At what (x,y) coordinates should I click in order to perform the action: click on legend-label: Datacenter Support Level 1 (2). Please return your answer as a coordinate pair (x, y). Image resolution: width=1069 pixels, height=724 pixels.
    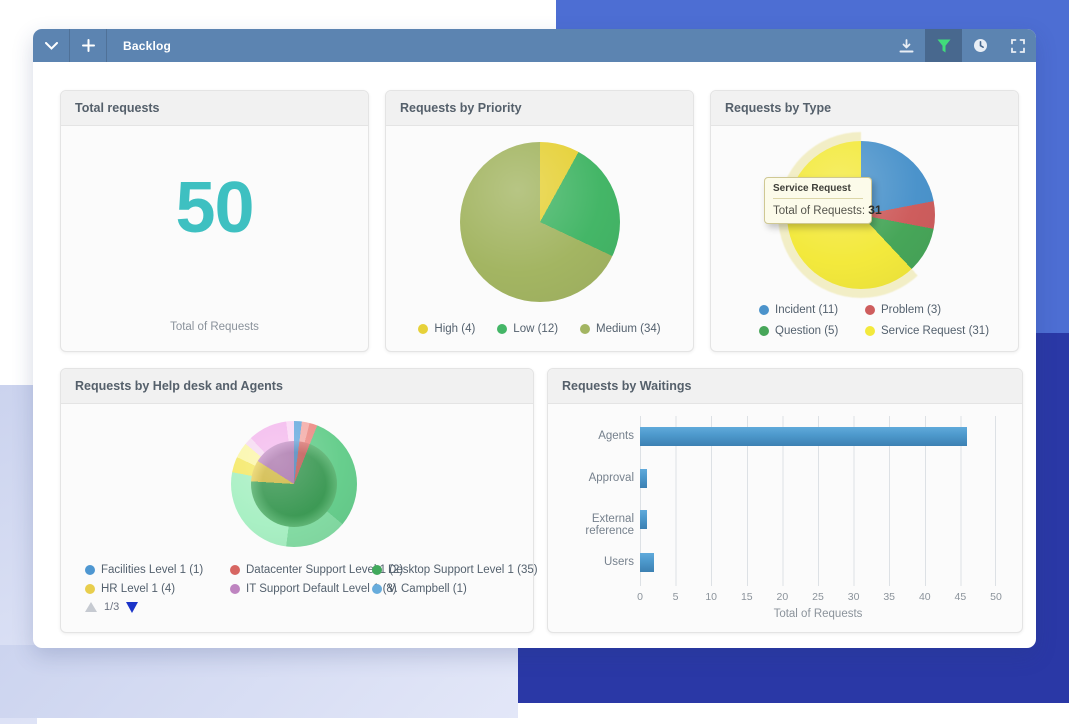
    Looking at the image, I should click on (325, 570).